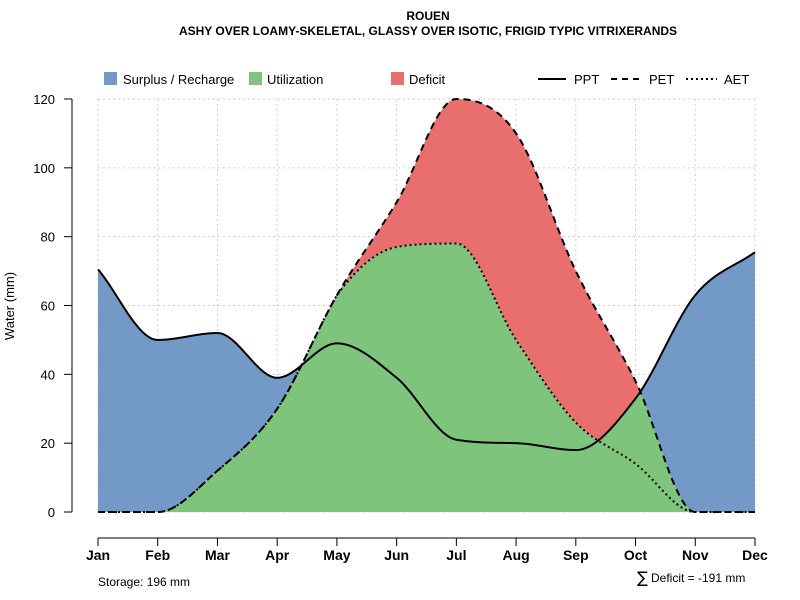  I want to click on legend-label-aet: AET, so click(736, 79).